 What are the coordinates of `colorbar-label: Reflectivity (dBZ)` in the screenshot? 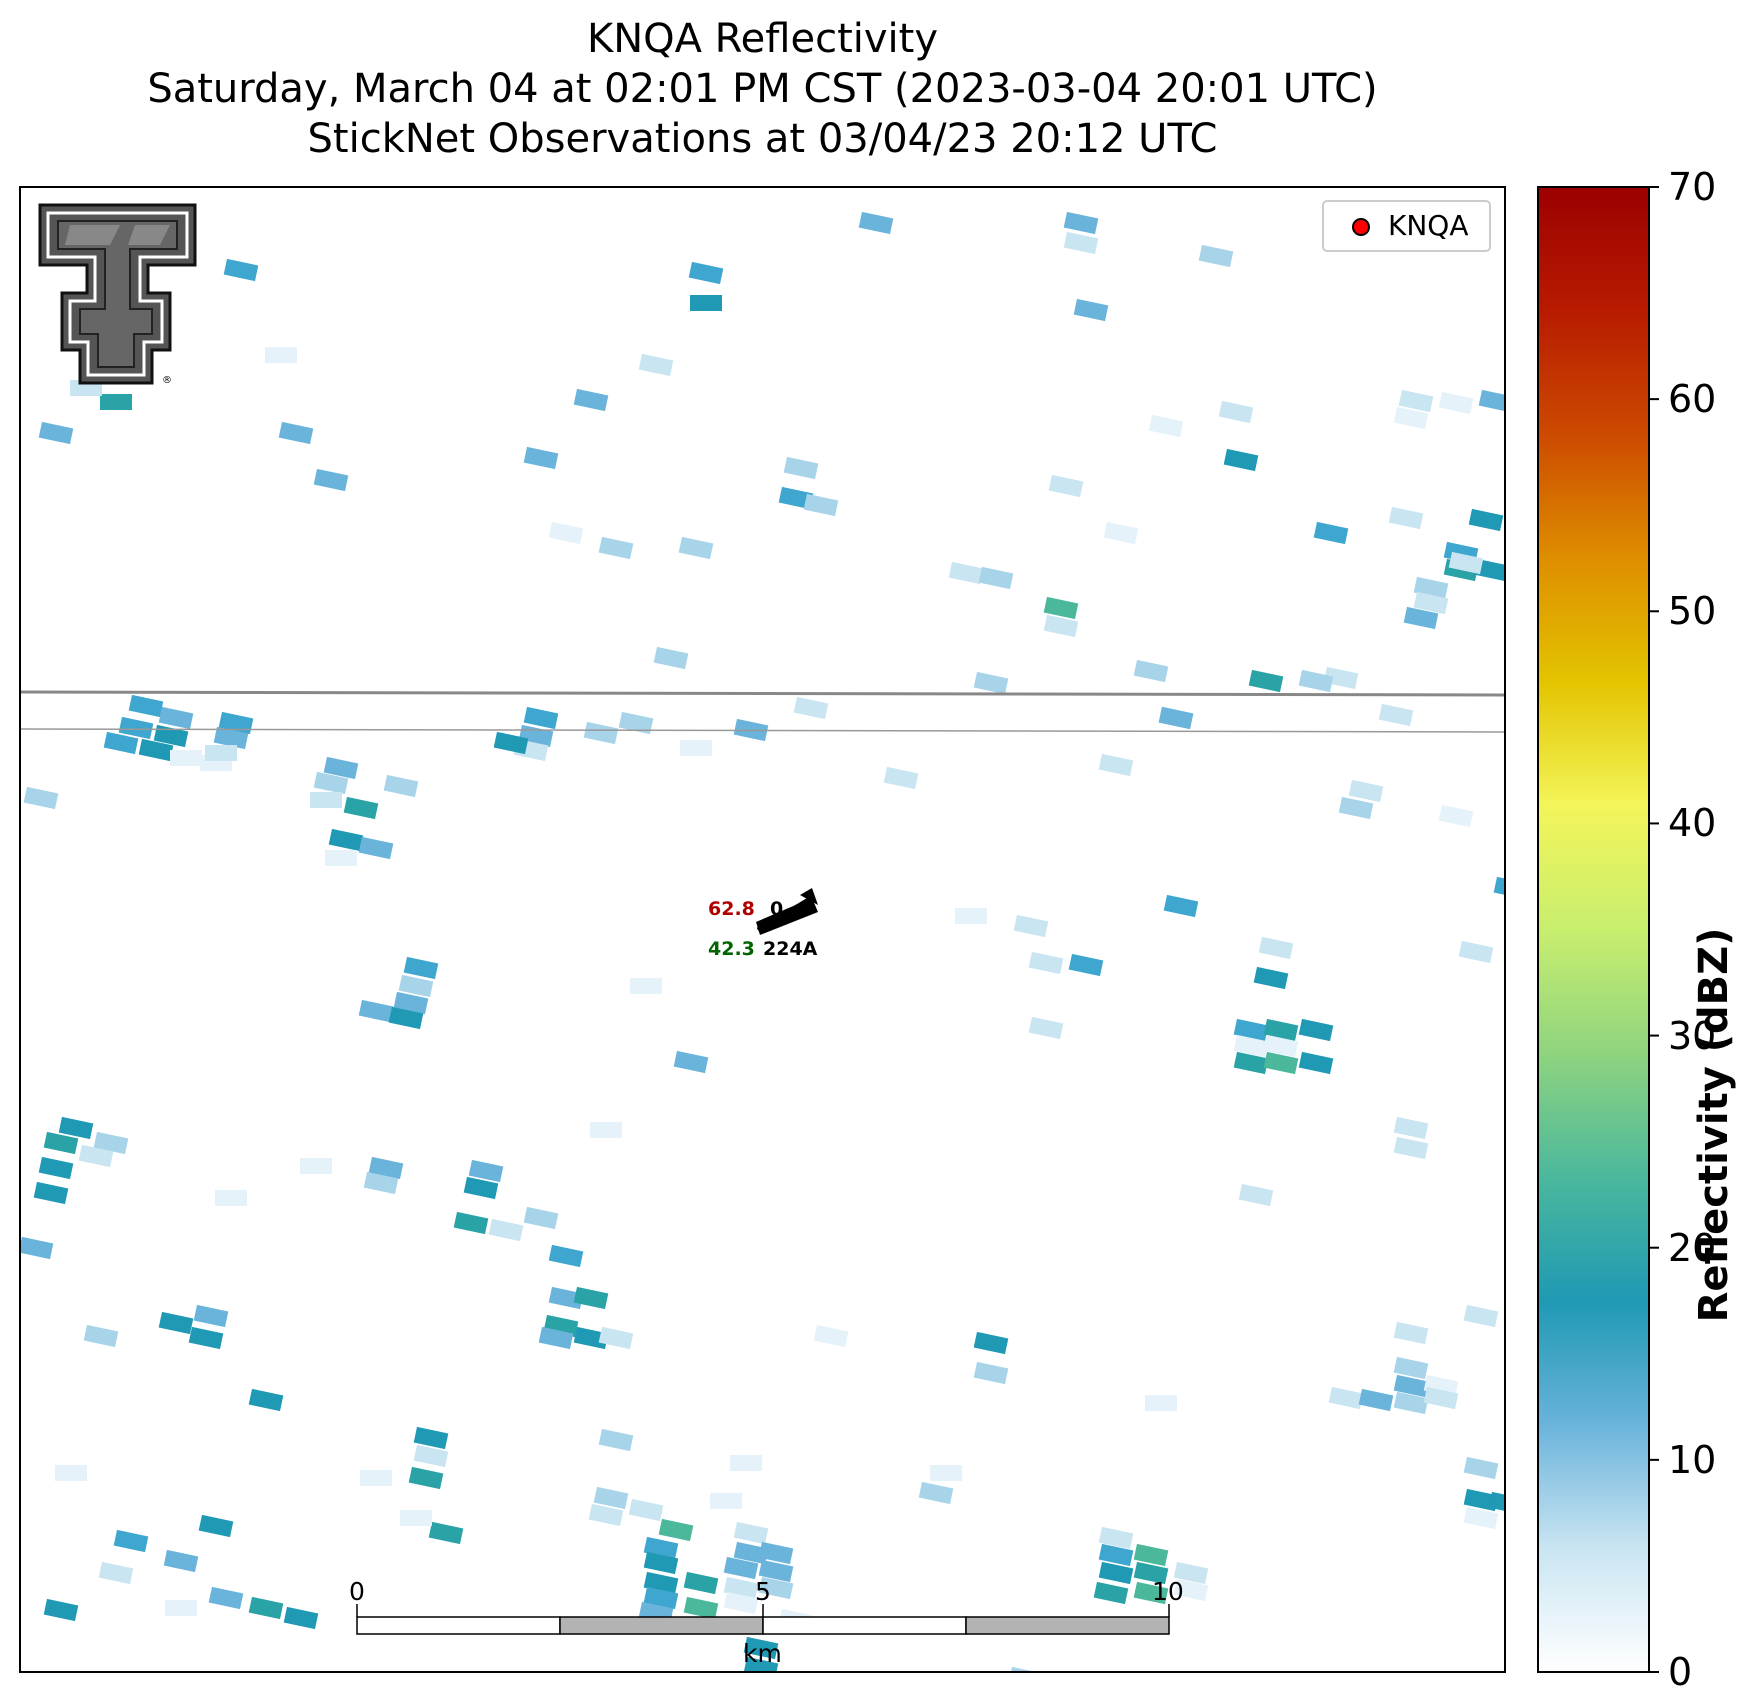 It's located at (1714, 1125).